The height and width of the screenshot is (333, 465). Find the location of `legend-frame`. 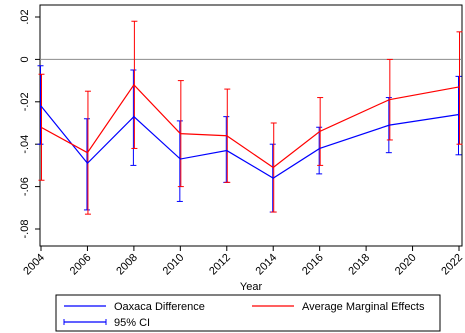

legend-frame is located at coordinates (248, 313).